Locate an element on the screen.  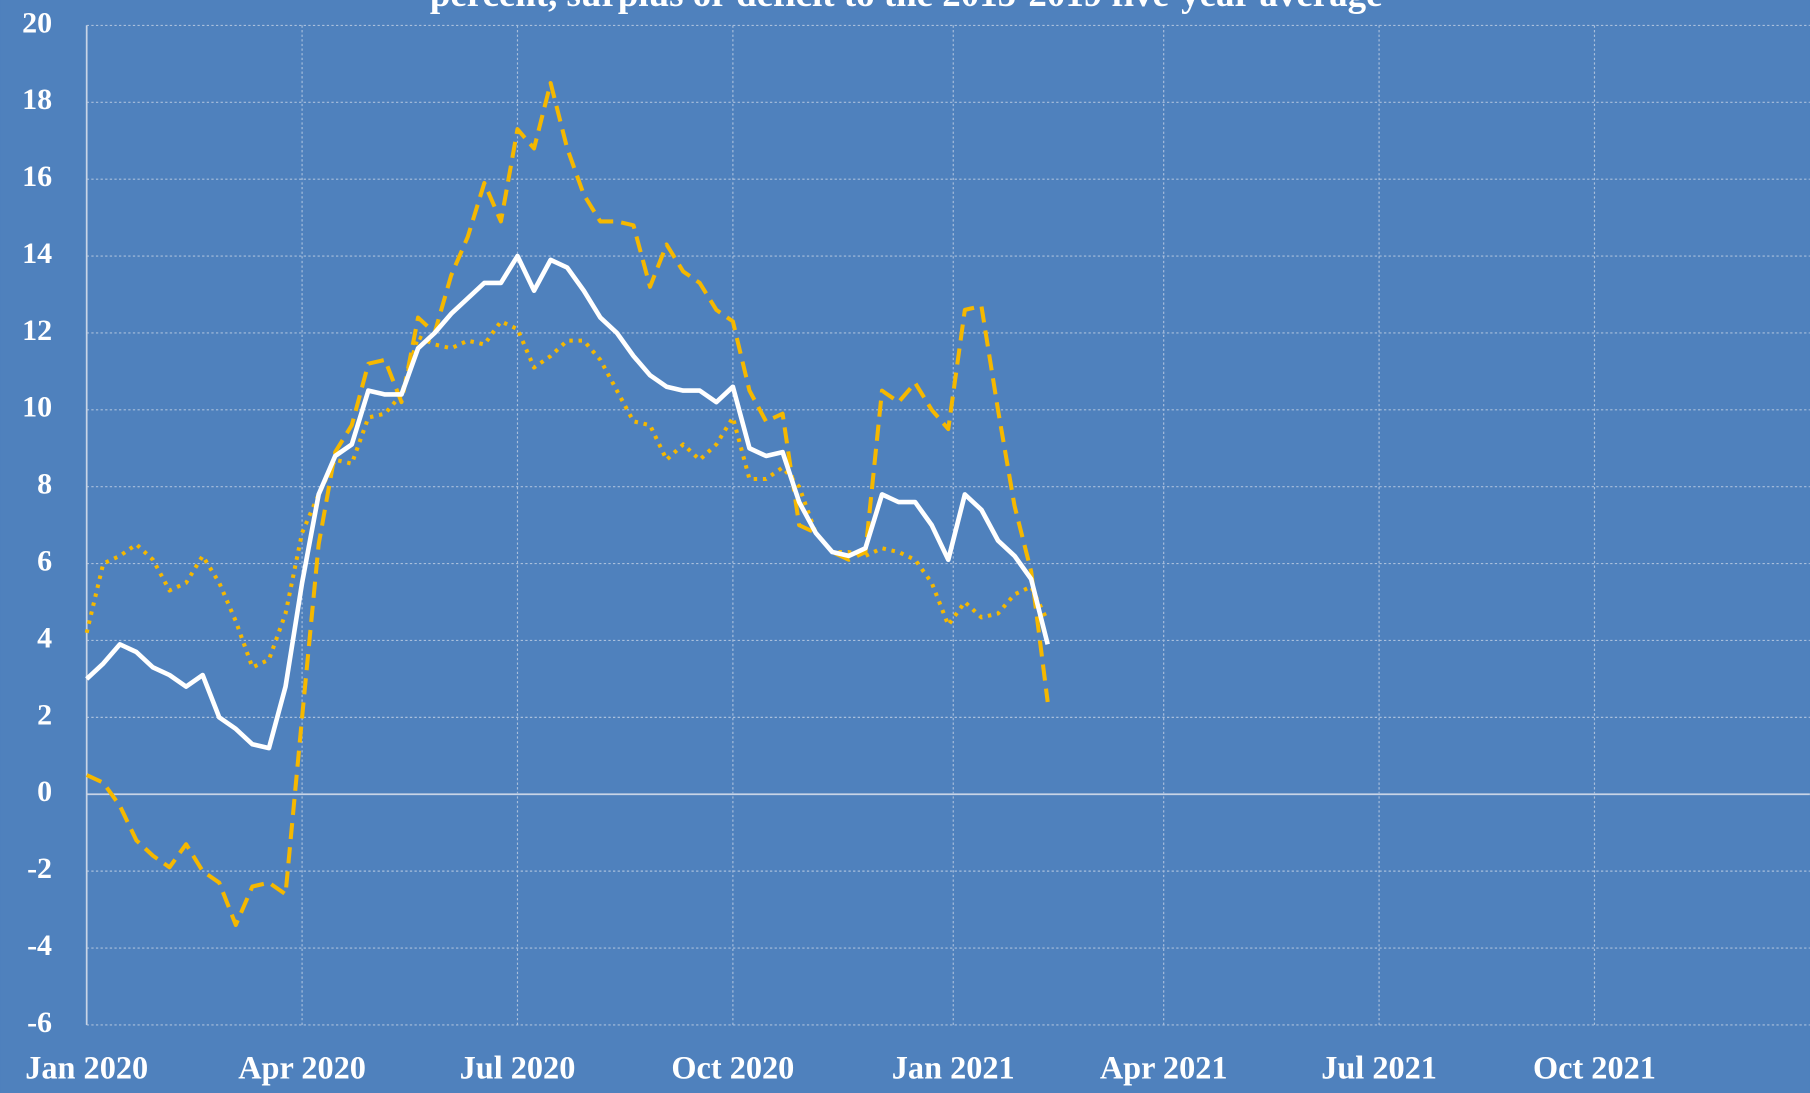
y-tick-label: 12 is located at coordinates (37, 330).